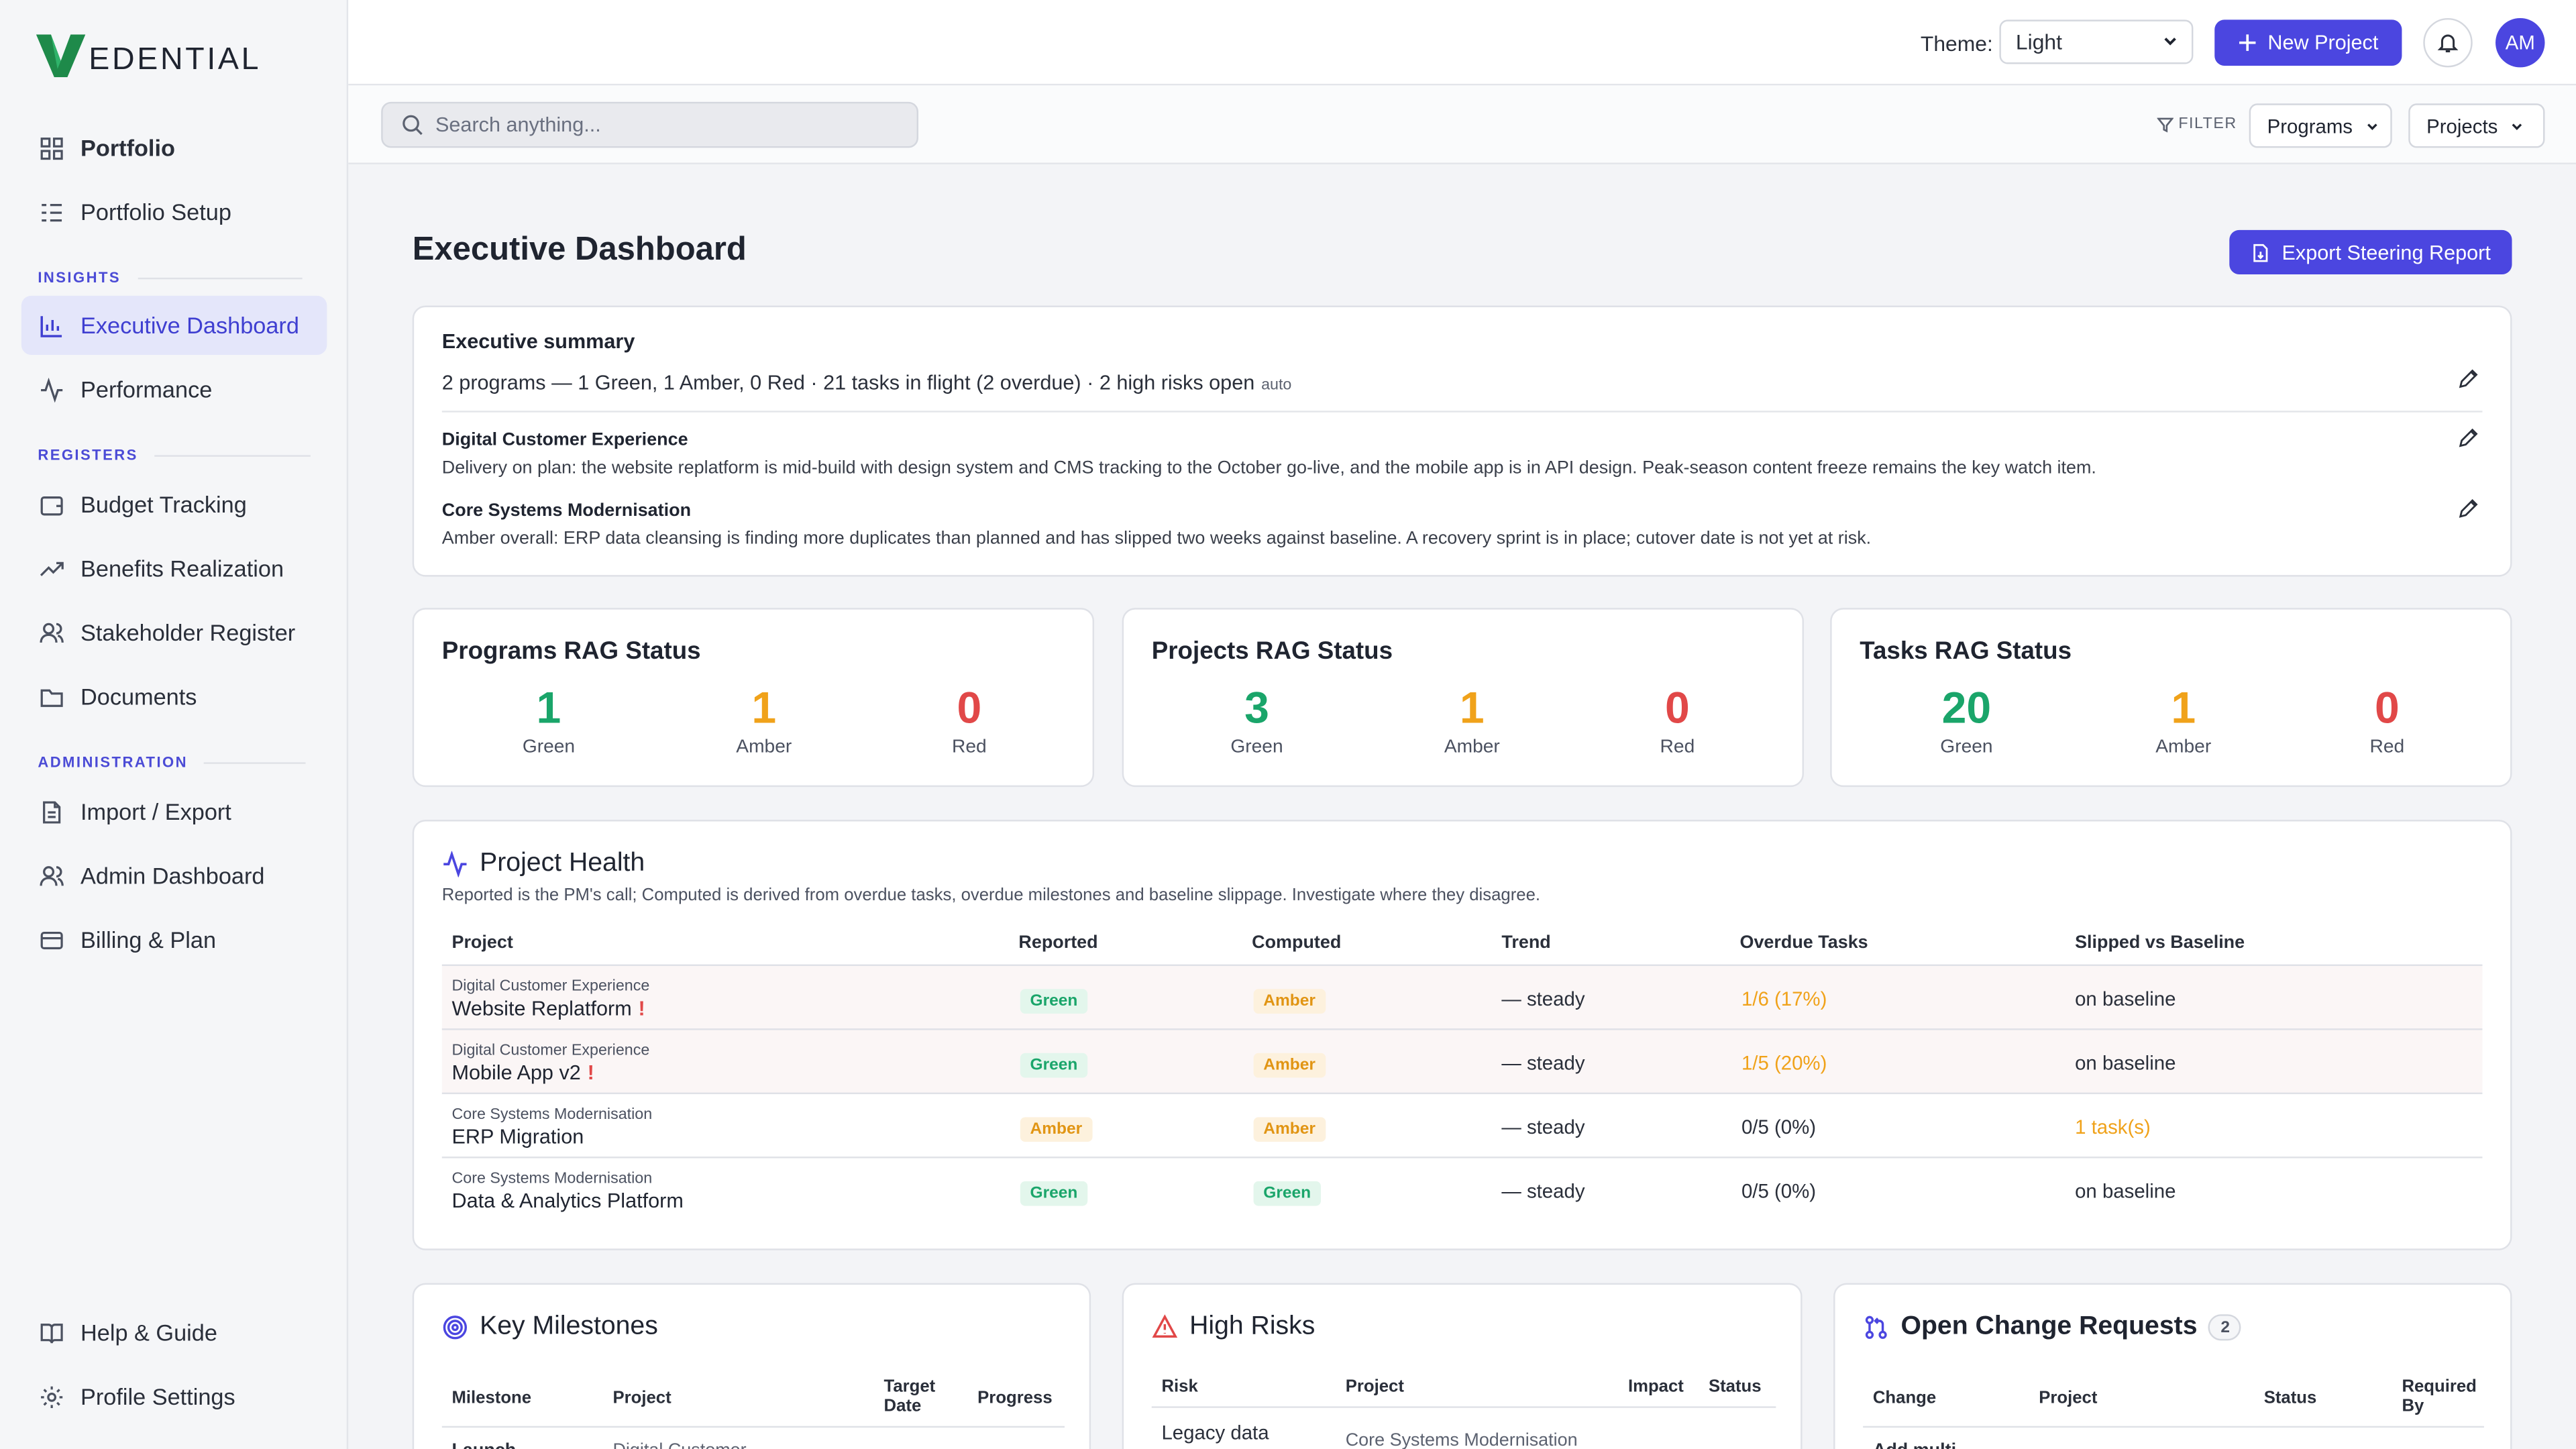  What do you see at coordinates (538, 342) in the screenshot?
I see `executive-summary-title: Executive summary` at bounding box center [538, 342].